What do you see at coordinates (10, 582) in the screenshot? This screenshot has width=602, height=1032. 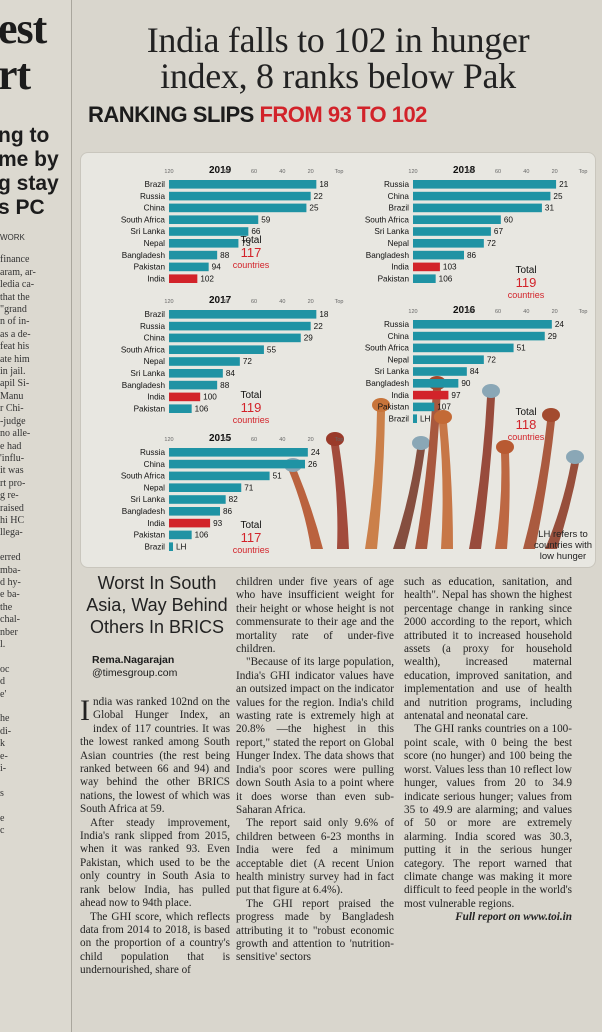 I see `adjacent-body-line: d hy-` at bounding box center [10, 582].